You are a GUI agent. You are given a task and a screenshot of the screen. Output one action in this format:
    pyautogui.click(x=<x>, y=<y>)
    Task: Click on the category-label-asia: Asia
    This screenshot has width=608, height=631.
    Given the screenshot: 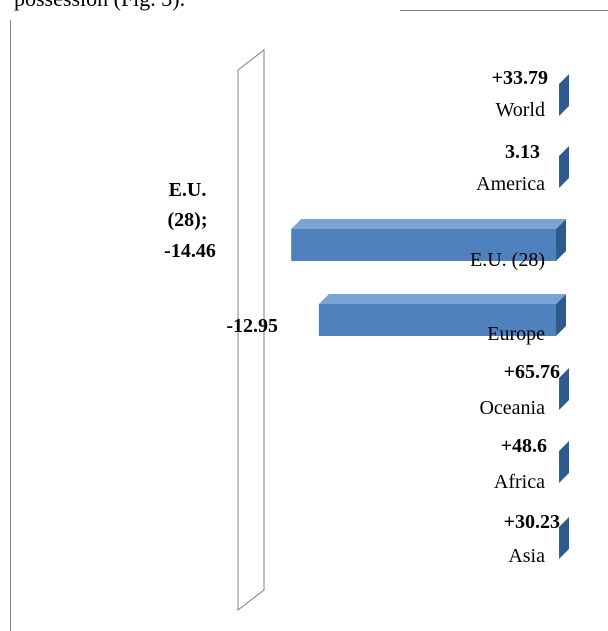 What is the action you would take?
    pyautogui.click(x=526, y=556)
    